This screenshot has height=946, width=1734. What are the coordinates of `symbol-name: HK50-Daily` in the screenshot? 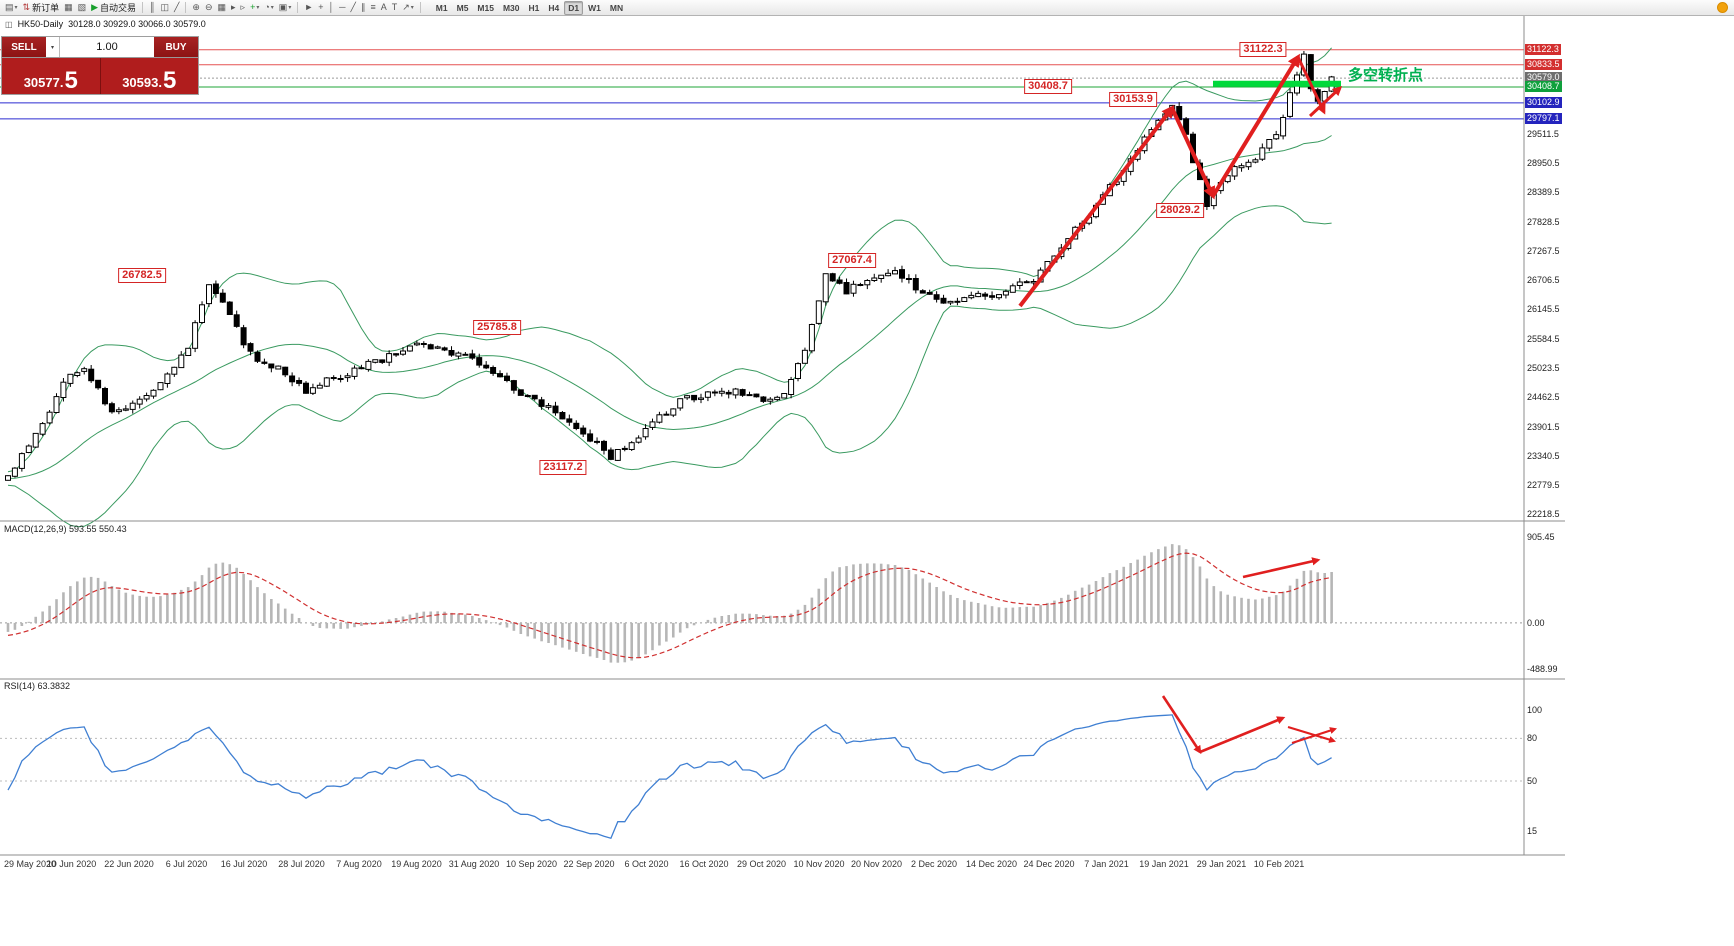 It's located at (40, 24).